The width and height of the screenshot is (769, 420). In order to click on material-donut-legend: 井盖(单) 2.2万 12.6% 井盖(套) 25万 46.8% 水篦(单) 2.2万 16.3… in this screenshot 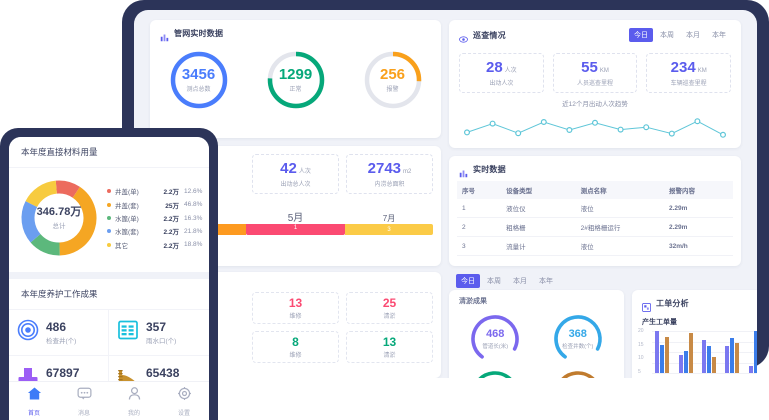, I will do `click(151, 218)`.